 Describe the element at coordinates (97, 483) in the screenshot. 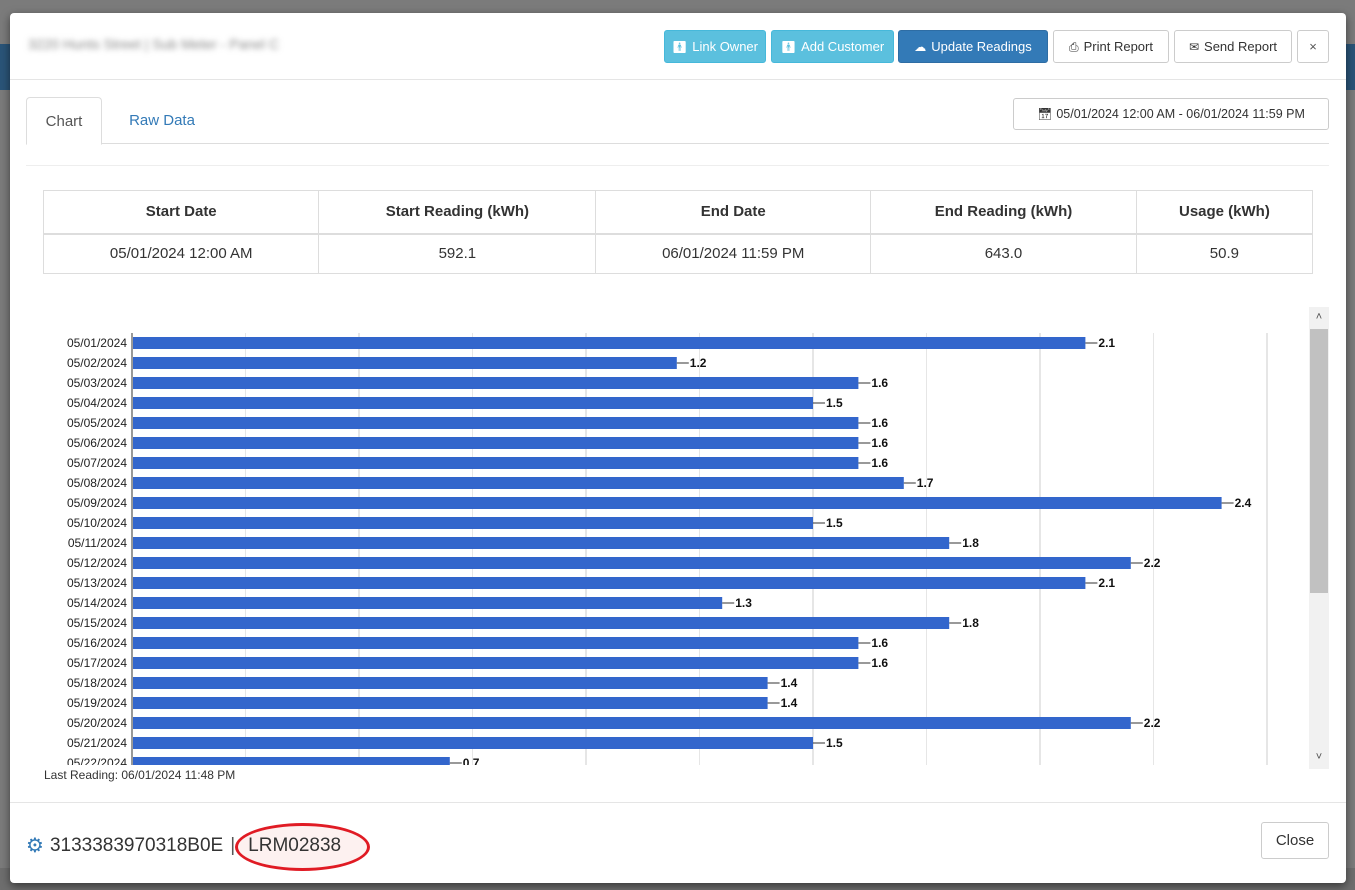

I see `category-tick-label: 05/08/2024` at that location.